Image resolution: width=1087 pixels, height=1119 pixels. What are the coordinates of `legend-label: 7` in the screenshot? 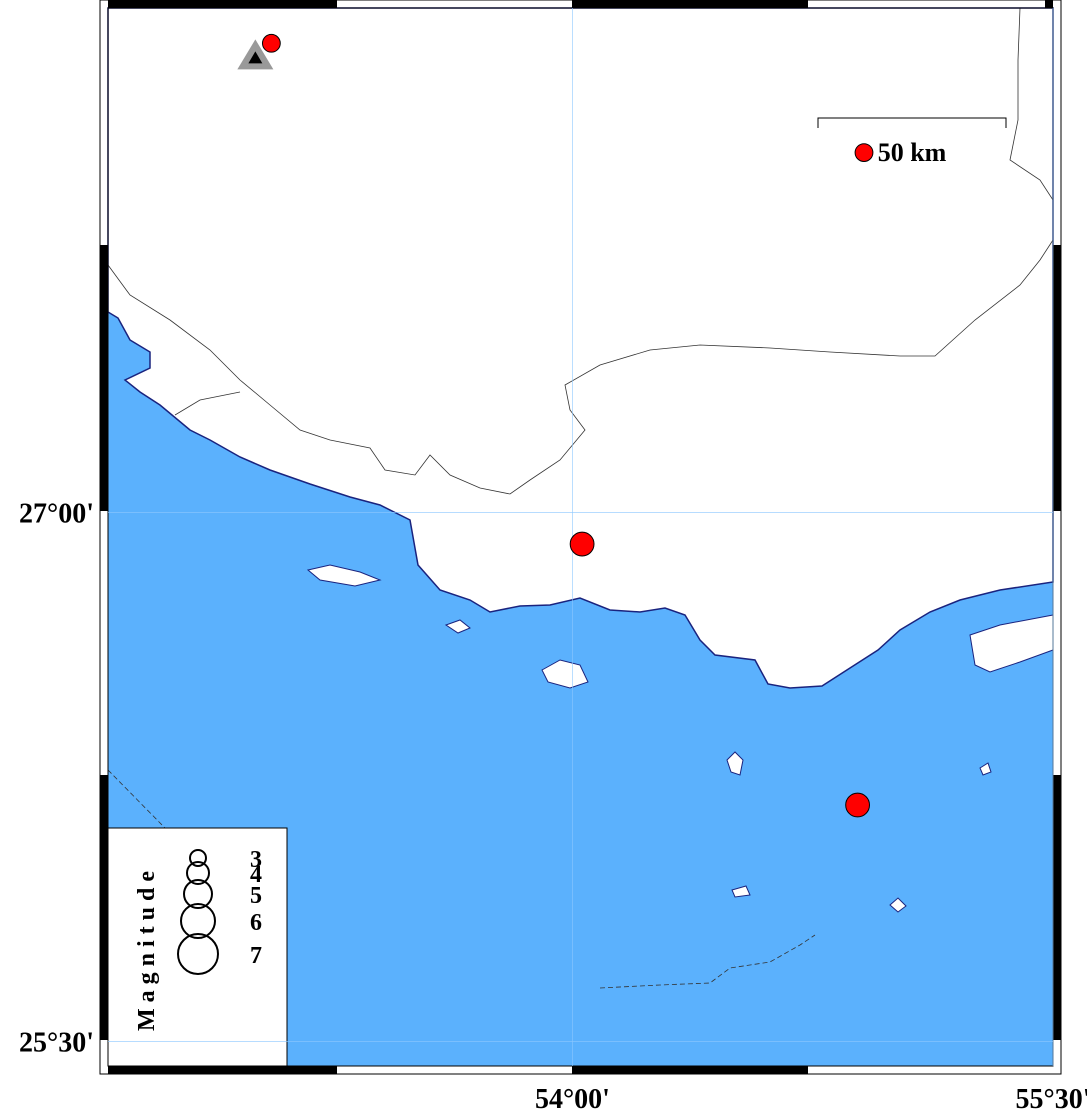 It's located at (256, 956).